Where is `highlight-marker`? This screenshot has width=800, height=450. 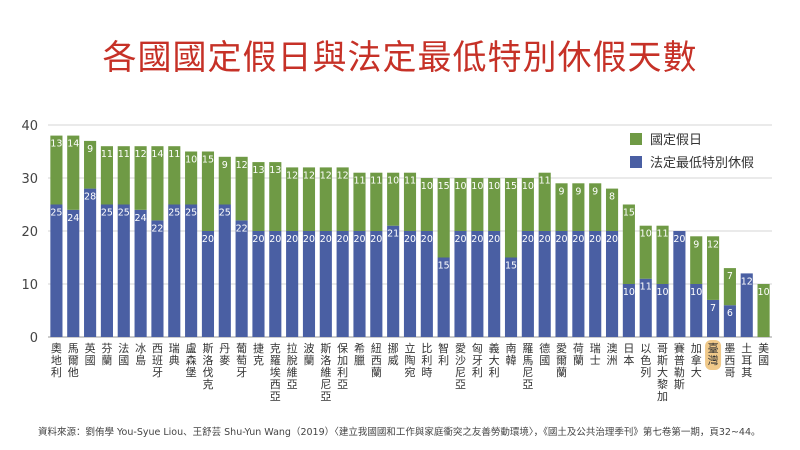 highlight-marker is located at coordinates (713, 355).